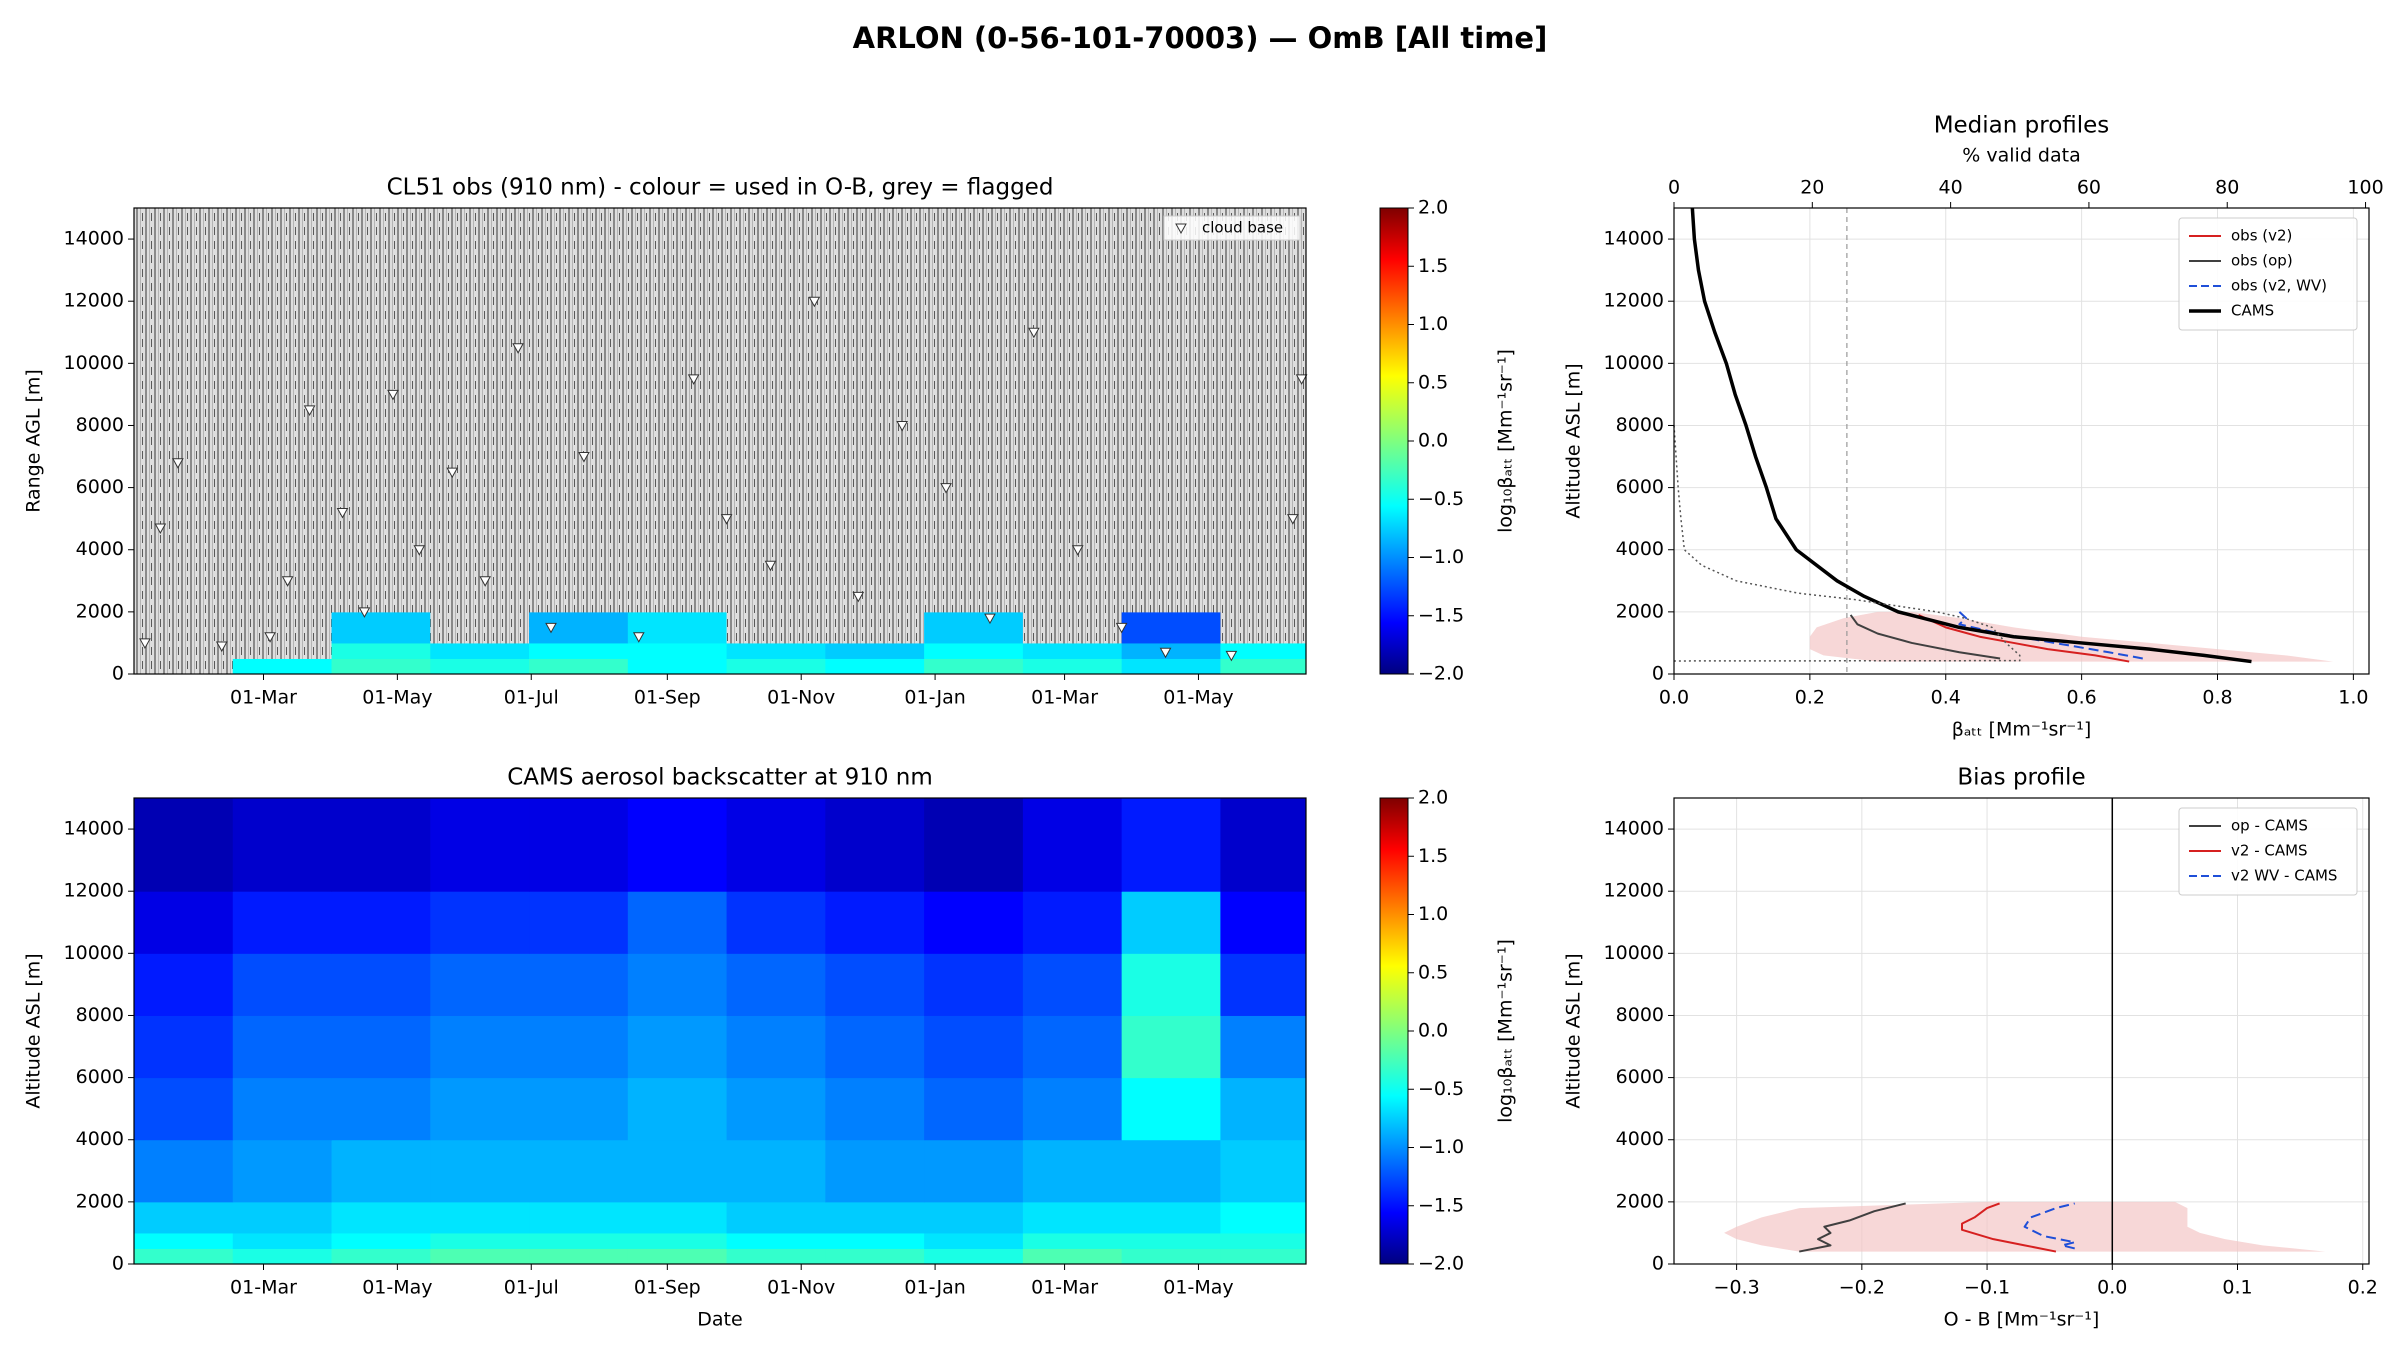 This screenshot has width=2400, height=1350. Describe the element at coordinates (1946, 698) in the screenshot. I see `x-tick-label: 0.4` at that location.